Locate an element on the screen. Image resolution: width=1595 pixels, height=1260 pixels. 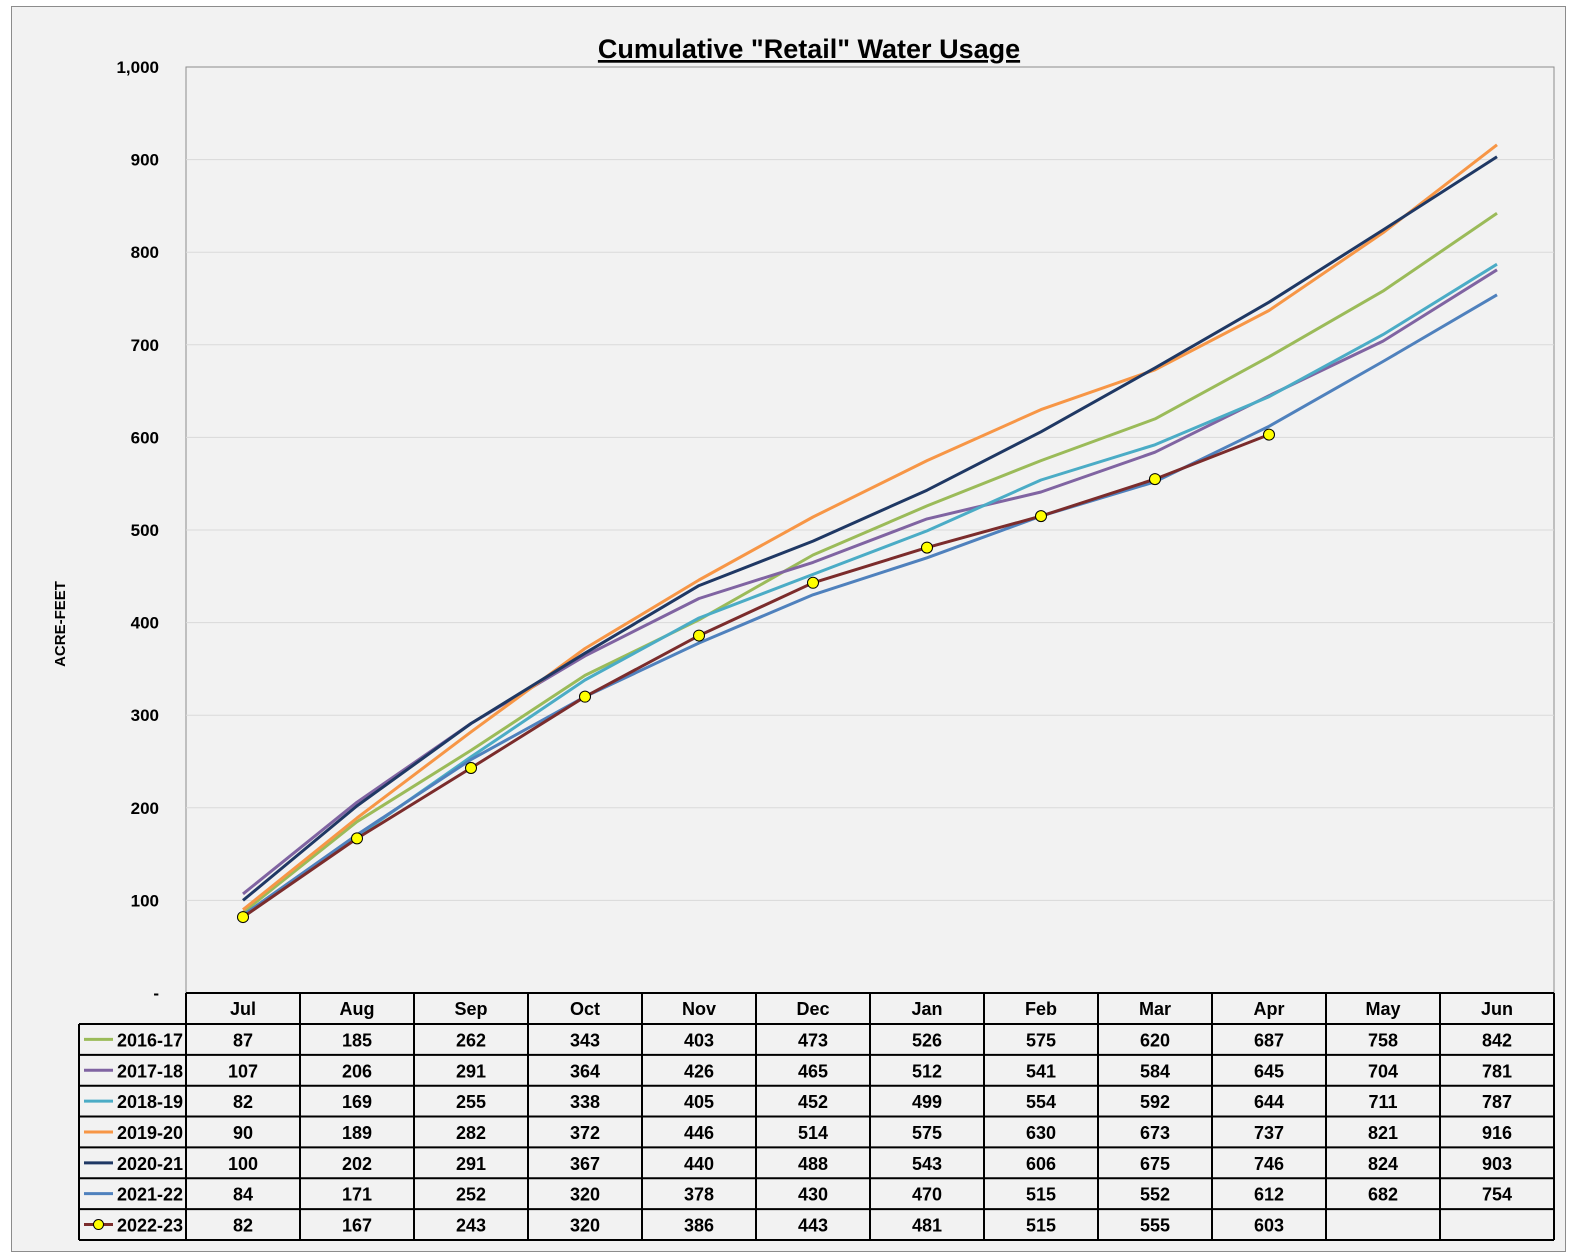
y-tick-label: 1,000 is located at coordinates (137, 67).